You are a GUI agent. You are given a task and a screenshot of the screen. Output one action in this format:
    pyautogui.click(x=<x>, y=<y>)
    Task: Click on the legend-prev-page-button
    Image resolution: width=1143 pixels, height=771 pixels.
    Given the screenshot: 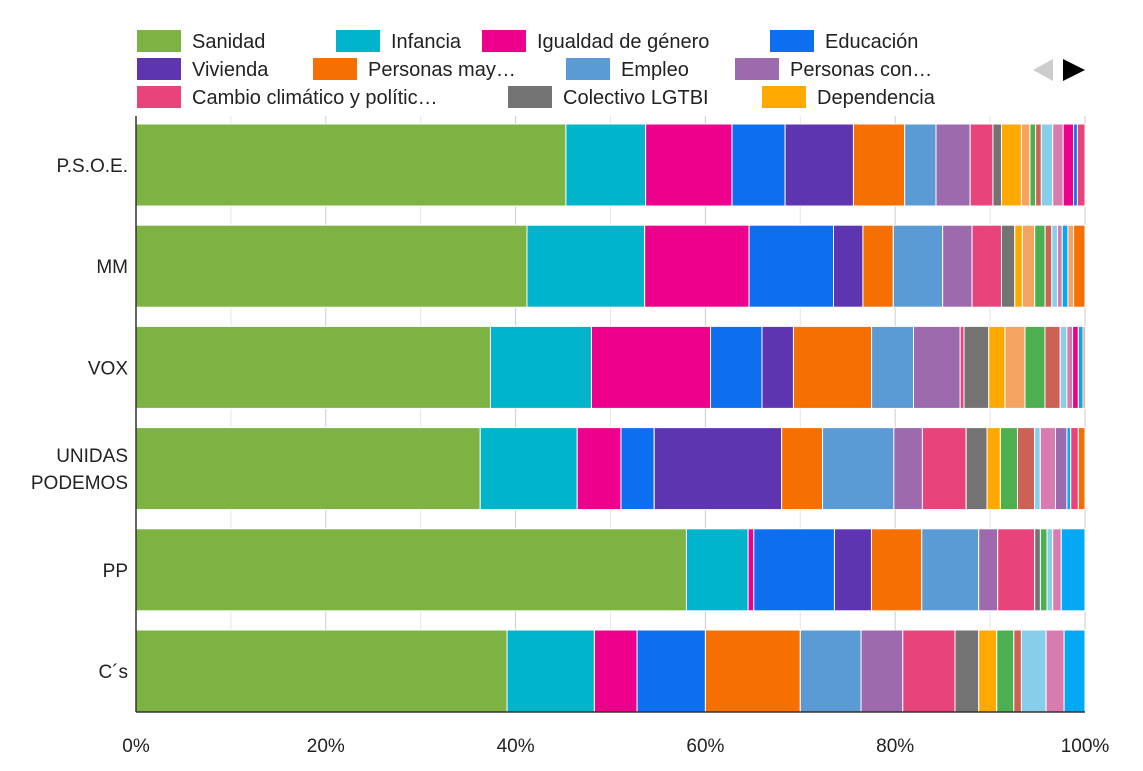 What is the action you would take?
    pyautogui.click(x=1043, y=70)
    